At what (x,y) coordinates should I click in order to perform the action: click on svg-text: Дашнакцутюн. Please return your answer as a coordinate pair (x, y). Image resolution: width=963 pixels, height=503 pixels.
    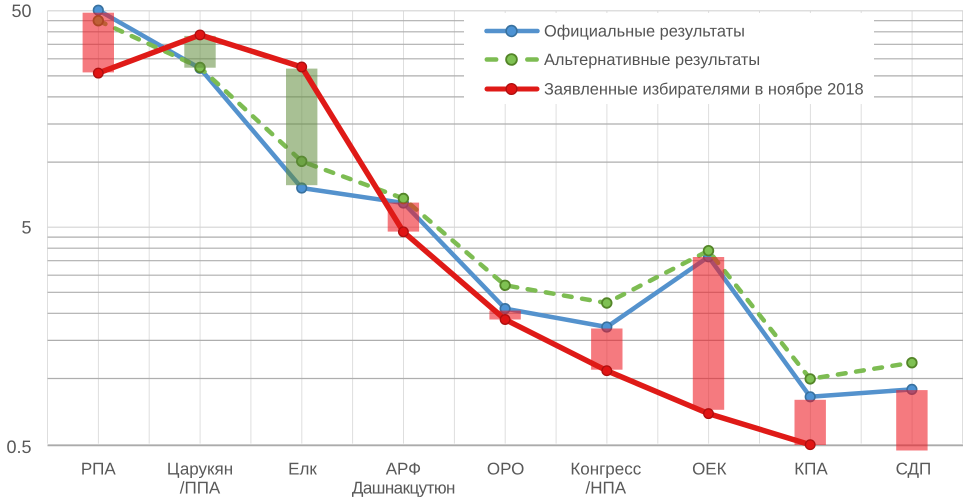
    Looking at the image, I should click on (403, 488).